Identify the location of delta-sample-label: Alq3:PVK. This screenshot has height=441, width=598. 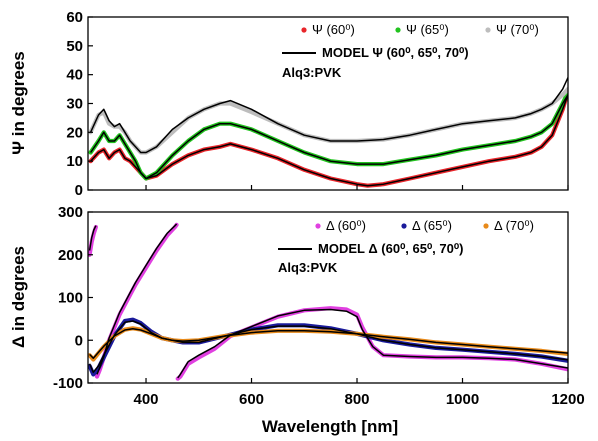
(308, 267).